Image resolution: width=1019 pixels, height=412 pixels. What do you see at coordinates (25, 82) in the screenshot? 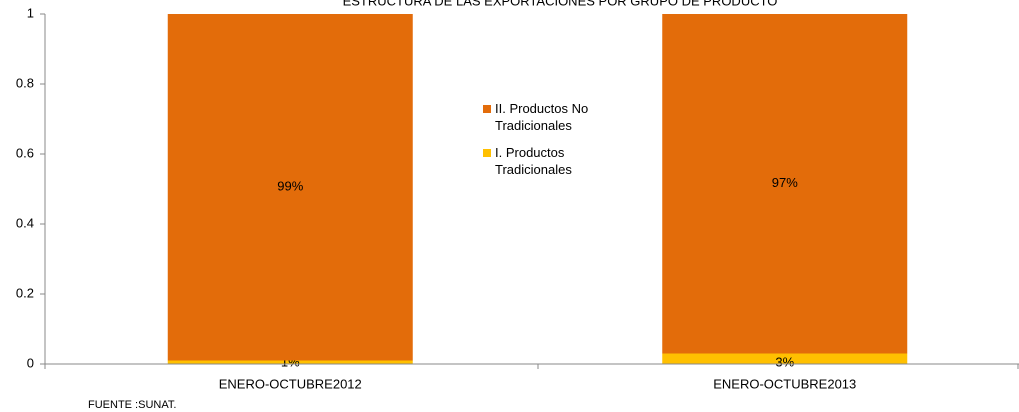
I see `y-tick-label: 0.8` at bounding box center [25, 82].